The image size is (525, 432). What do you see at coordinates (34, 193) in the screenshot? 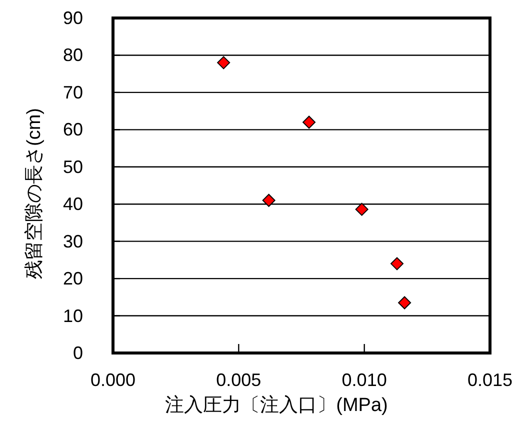
I see `y-axis-title: 残留空隙の長さ(cm)` at bounding box center [34, 193].